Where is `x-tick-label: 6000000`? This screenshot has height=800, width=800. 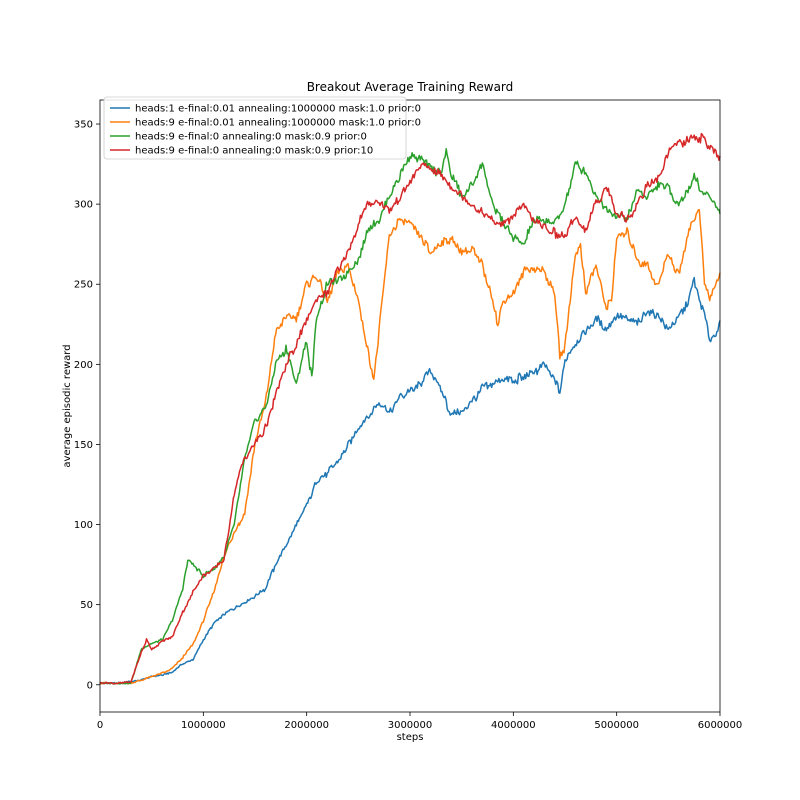
x-tick-label: 6000000 is located at coordinates (720, 725).